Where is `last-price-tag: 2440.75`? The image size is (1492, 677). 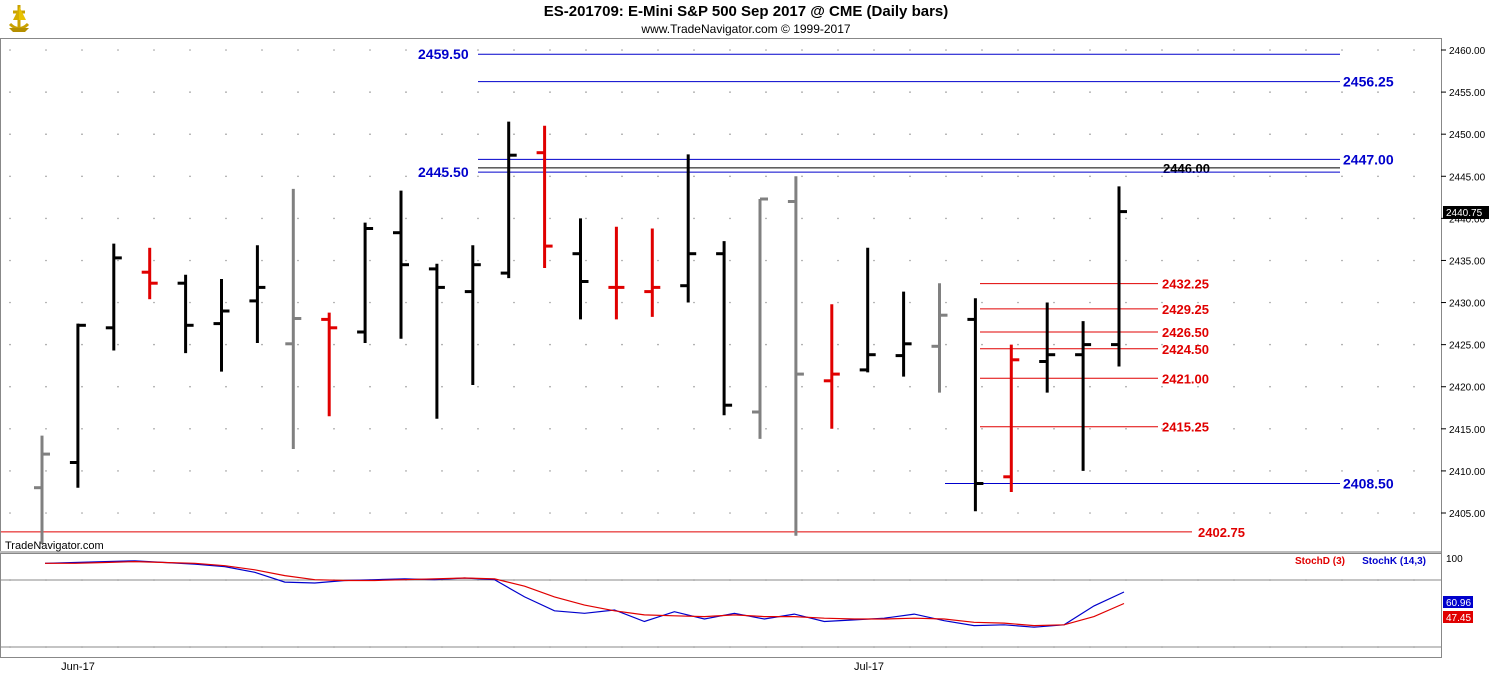 last-price-tag: 2440.75 is located at coordinates (1466, 212).